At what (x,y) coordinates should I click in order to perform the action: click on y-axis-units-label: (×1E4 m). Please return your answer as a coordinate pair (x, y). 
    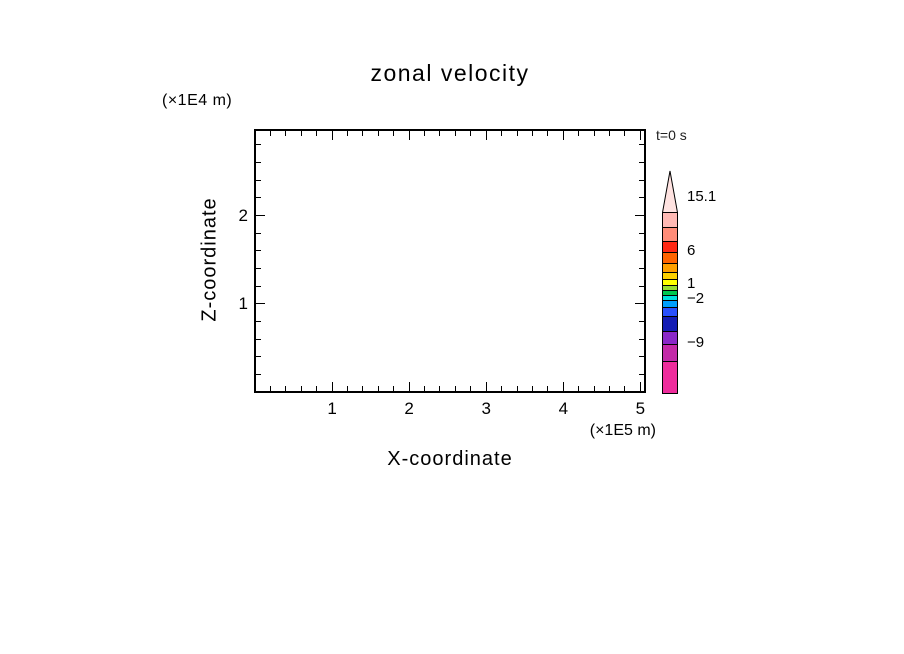
    Looking at the image, I should click on (197, 100).